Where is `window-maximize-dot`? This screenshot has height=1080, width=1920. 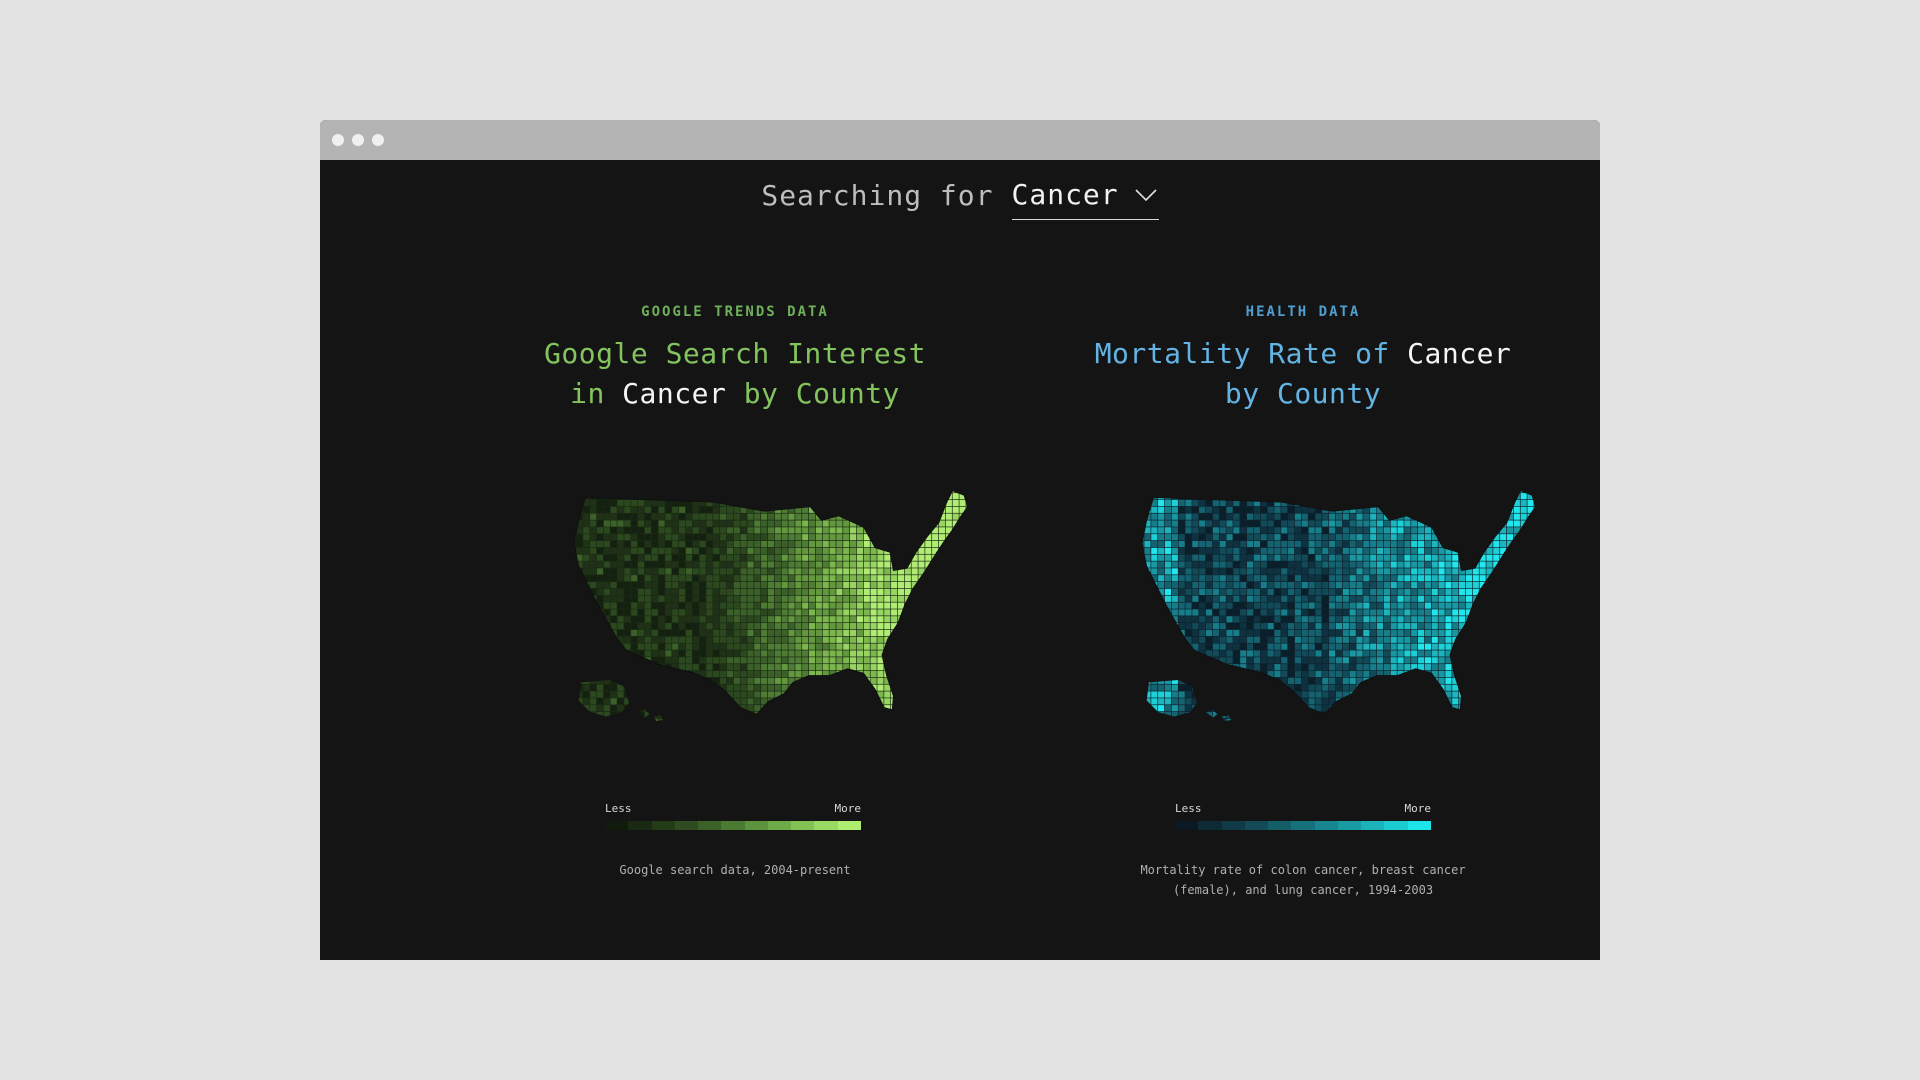
window-maximize-dot is located at coordinates (378, 140).